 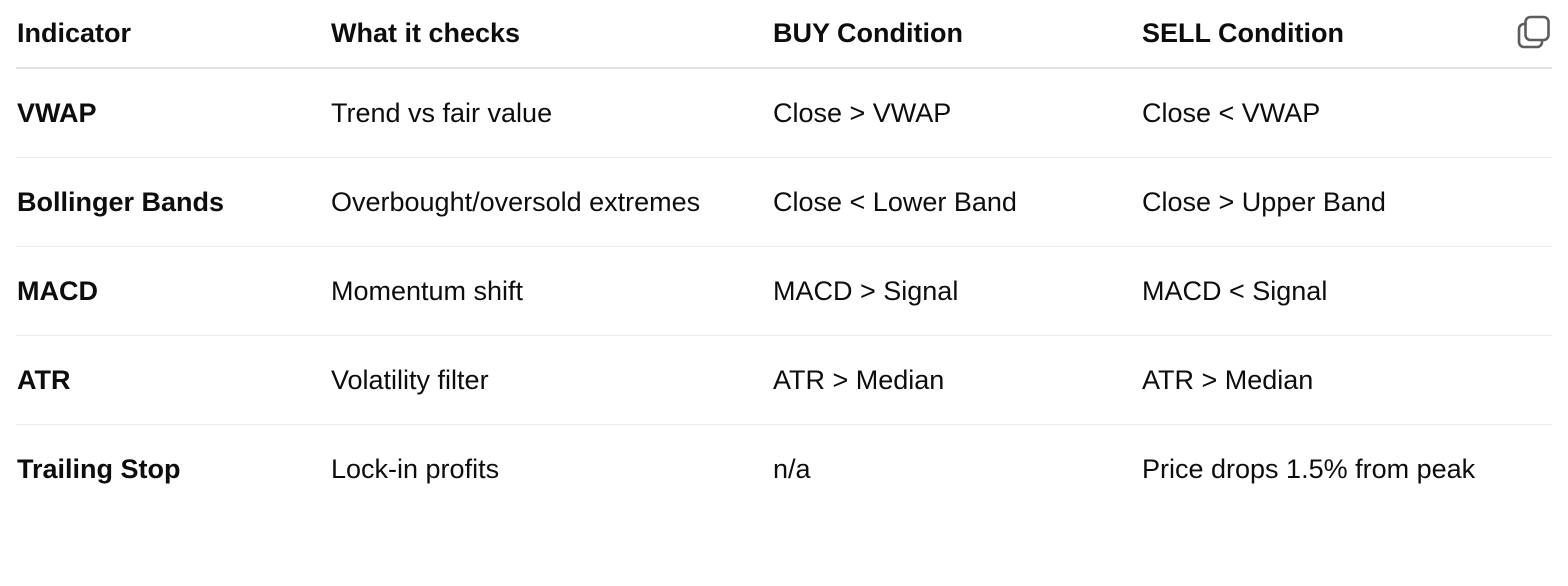 I want to click on cell-what-it-checks: Momentum shift, so click(x=551, y=291).